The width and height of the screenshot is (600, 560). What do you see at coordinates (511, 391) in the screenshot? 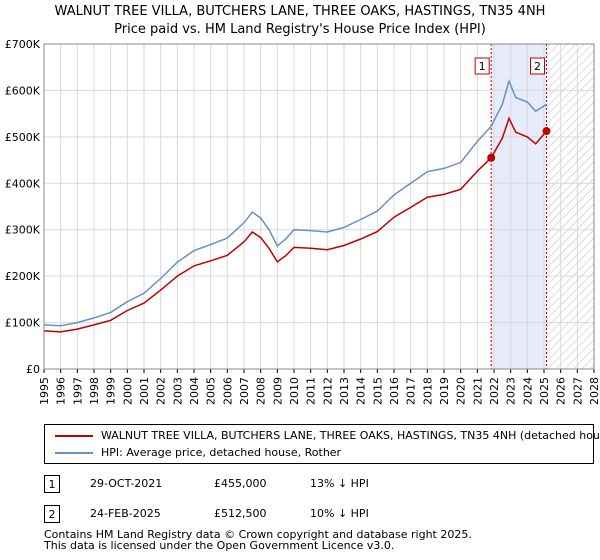
I see `x-tick-label: 2023` at bounding box center [511, 391].